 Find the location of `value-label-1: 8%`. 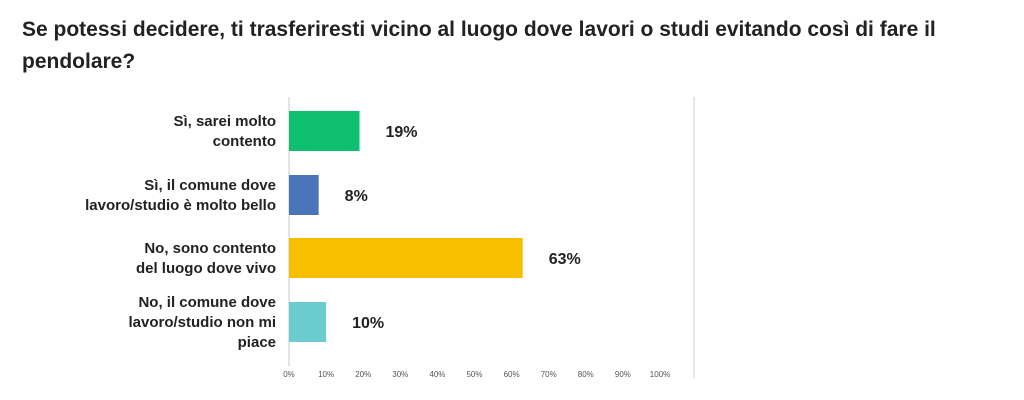

value-label-1: 8% is located at coordinates (356, 196).